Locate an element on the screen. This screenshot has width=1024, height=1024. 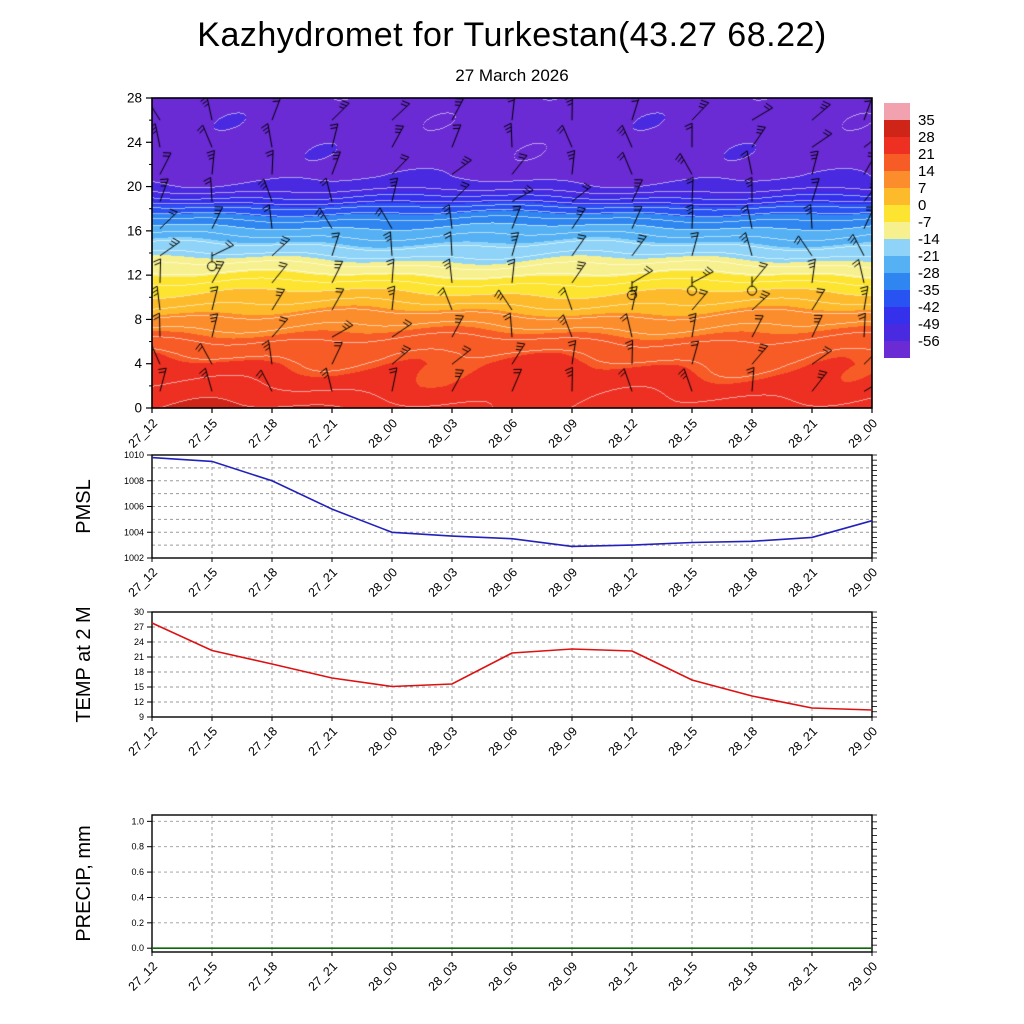
svg-text: -28 is located at coordinates (929, 273).